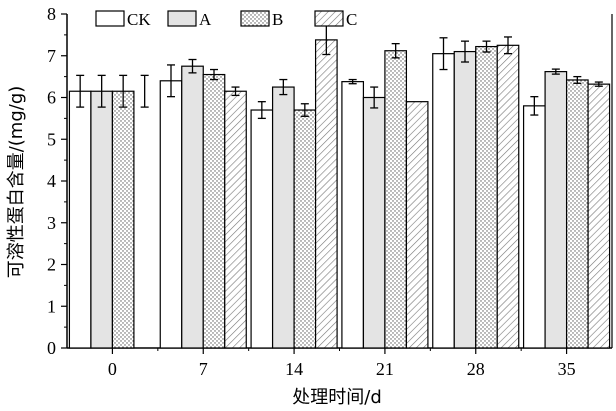 The height and width of the screenshot is (411, 616). I want to click on legend-swatch-c, so click(329, 18).